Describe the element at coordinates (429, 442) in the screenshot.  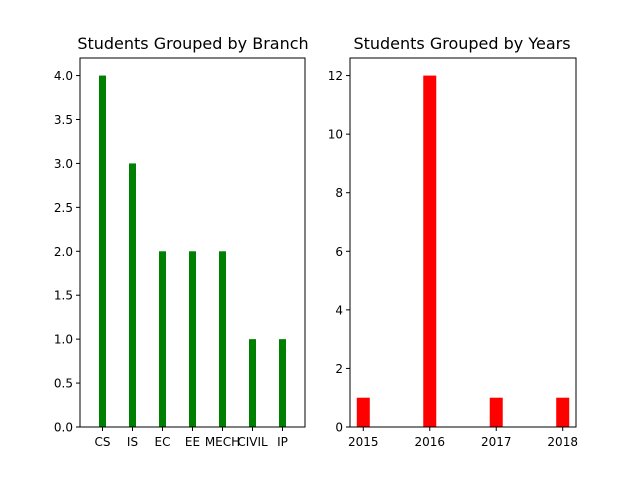
I see `years-xtick-label: 2016` at that location.